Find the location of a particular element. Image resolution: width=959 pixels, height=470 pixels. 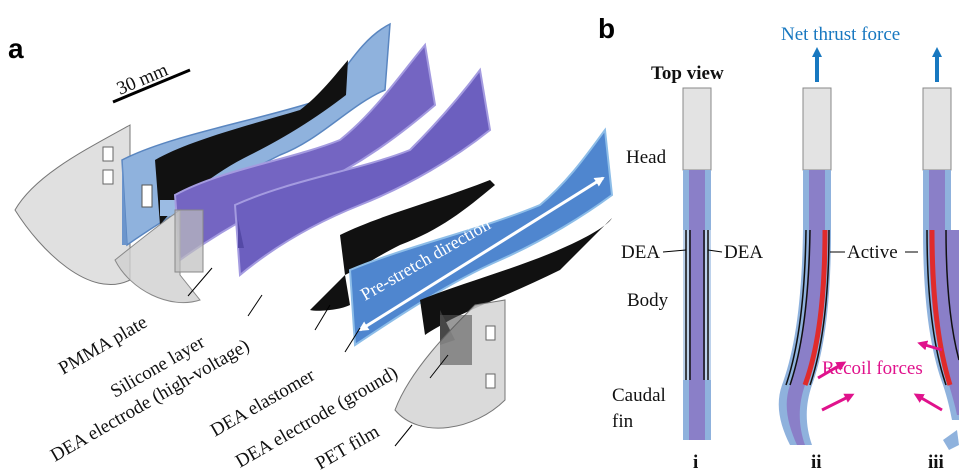

leader-electrode-ground is located at coordinates (439, 366).